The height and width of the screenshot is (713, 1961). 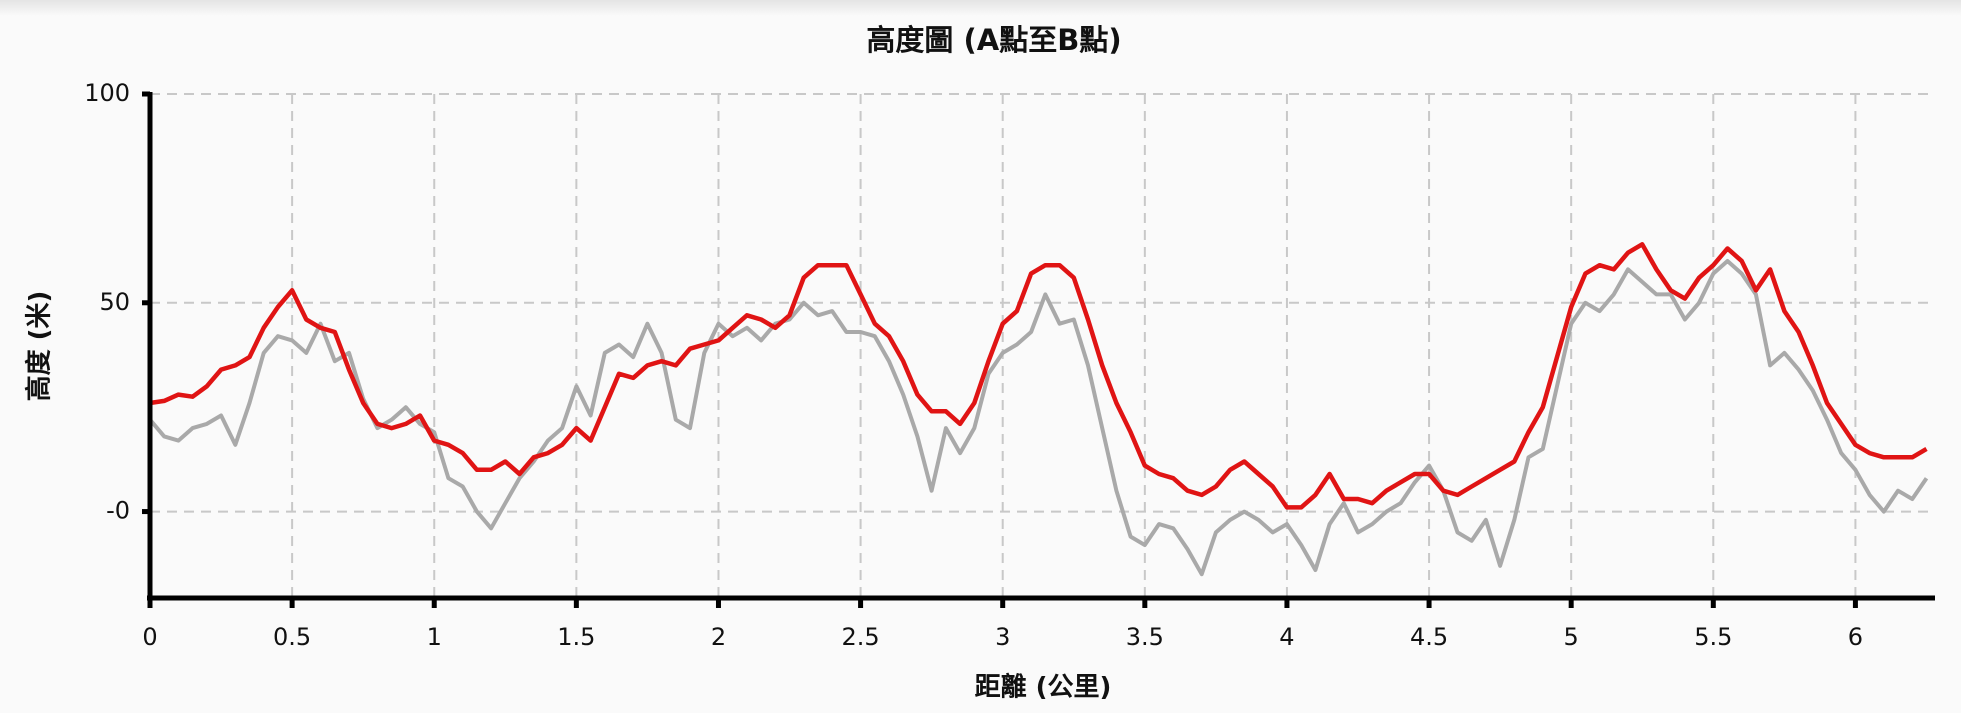 What do you see at coordinates (114, 302) in the screenshot?
I see `y-tick-label: 50` at bounding box center [114, 302].